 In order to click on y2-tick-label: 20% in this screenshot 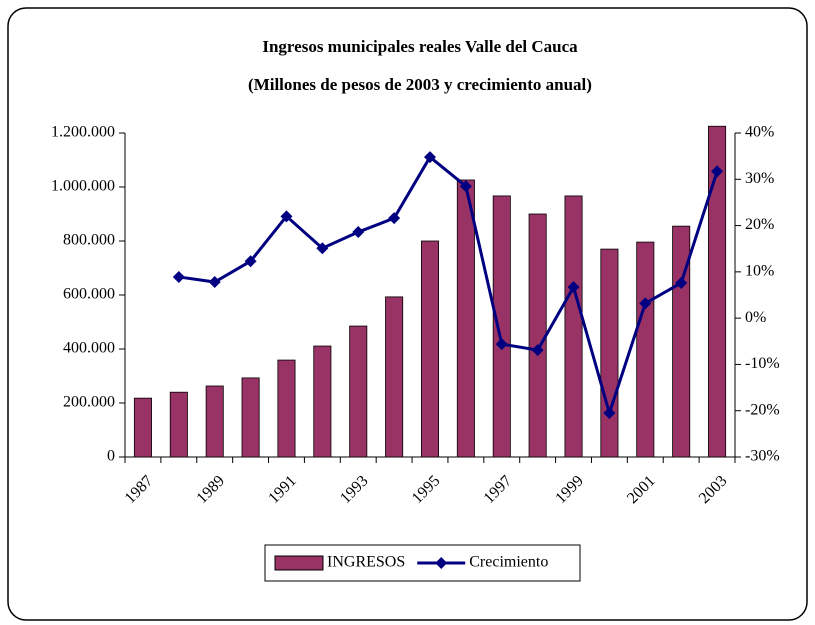, I will do `click(759, 224)`.